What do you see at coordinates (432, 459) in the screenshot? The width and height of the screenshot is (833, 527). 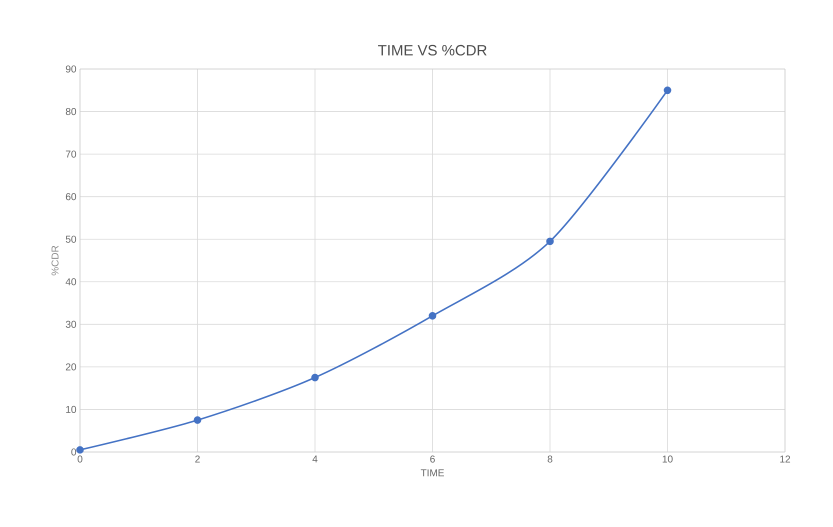 I see `x-tick-label: 6` at bounding box center [432, 459].